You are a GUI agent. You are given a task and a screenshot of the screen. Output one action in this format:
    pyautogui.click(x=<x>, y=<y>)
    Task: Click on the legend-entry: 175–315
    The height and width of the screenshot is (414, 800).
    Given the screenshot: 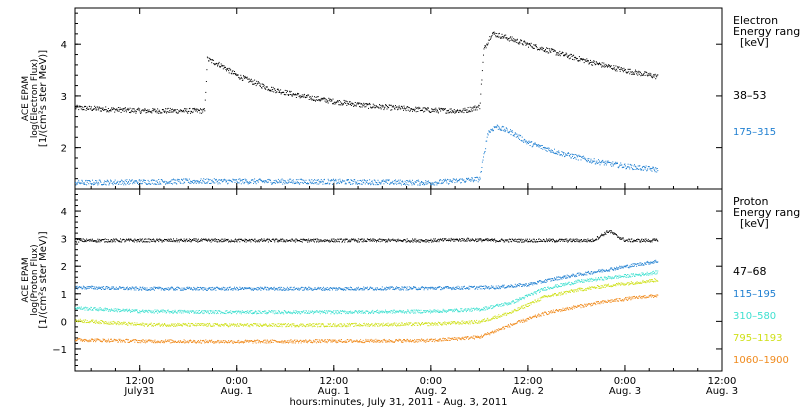 What is the action you would take?
    pyautogui.click(x=754, y=132)
    